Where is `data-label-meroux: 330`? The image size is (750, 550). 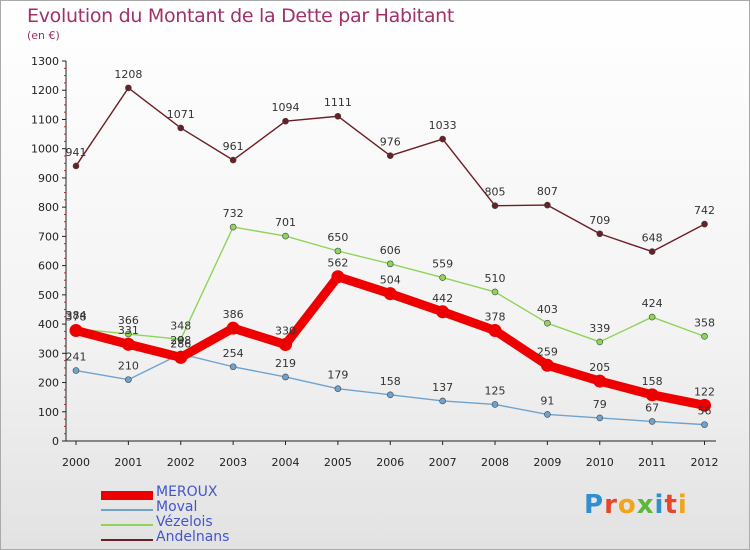
data-label-meroux: 330 is located at coordinates (285, 331).